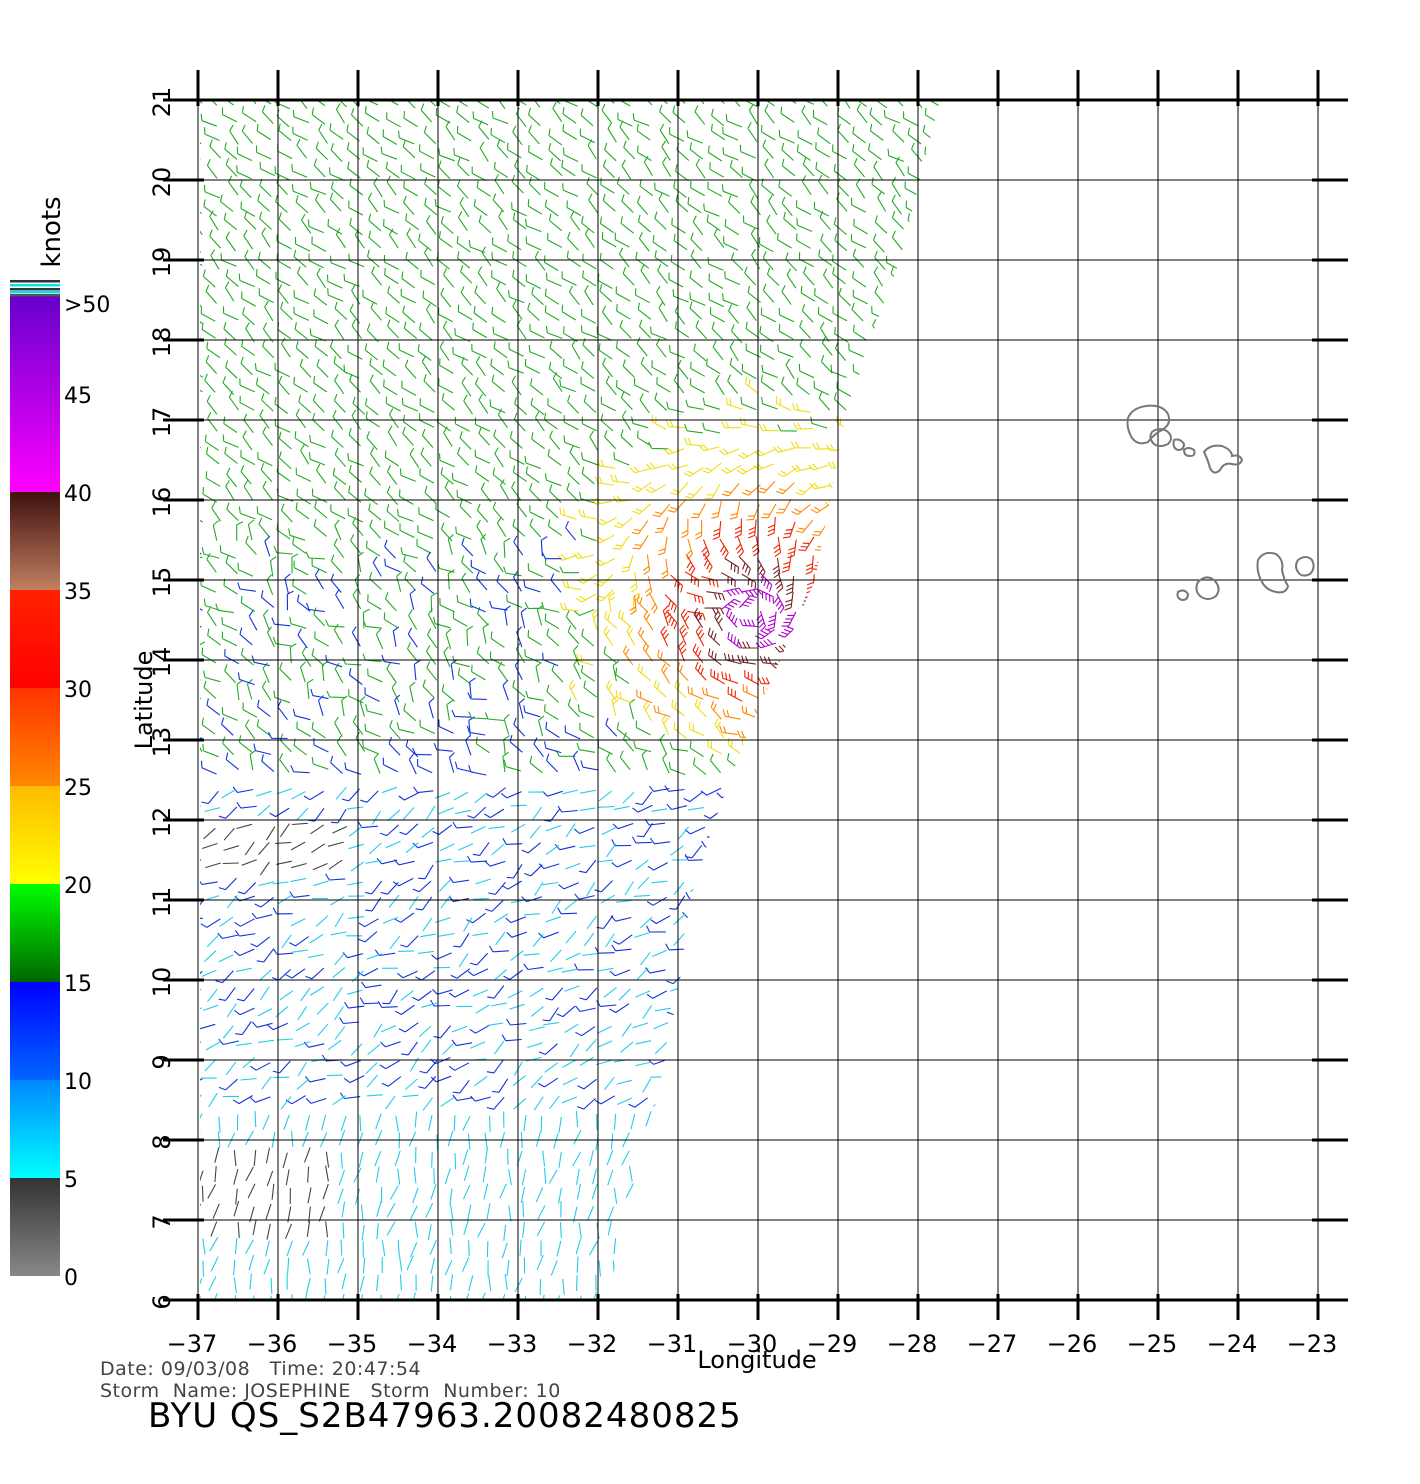 This screenshot has width=1420, height=1484. I want to click on island-santa-luzia, so click(1179, 445).